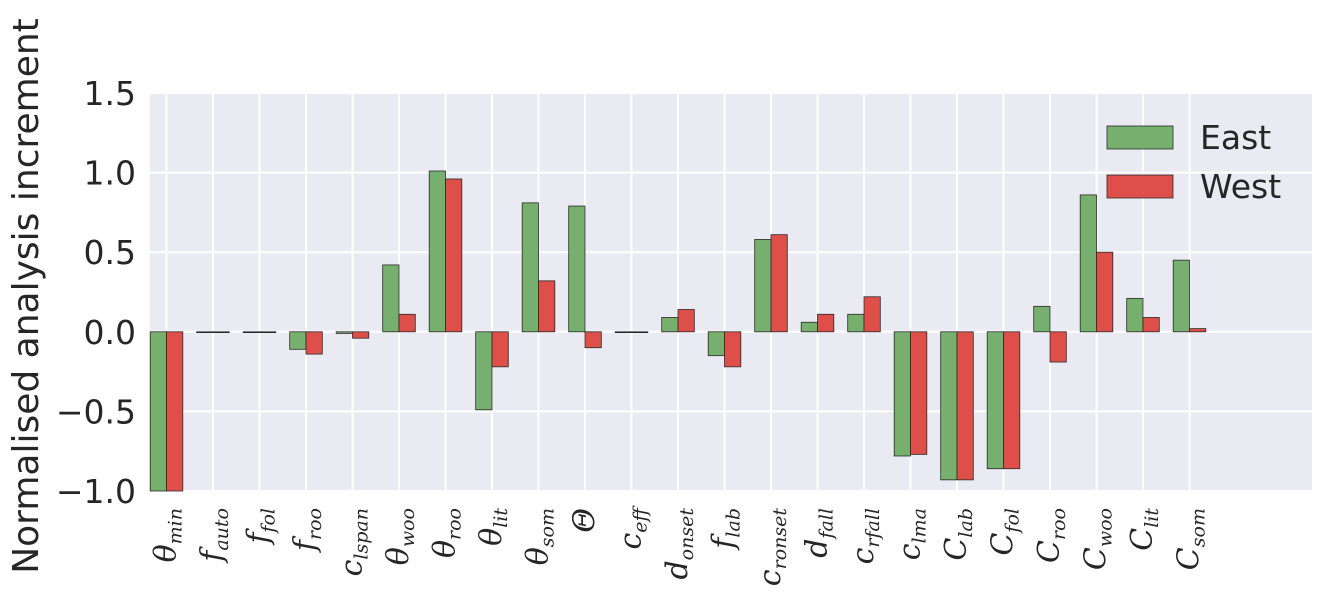 The height and width of the screenshot is (600, 1323). I want to click on x-tick-label: clma, so click(912, 534).